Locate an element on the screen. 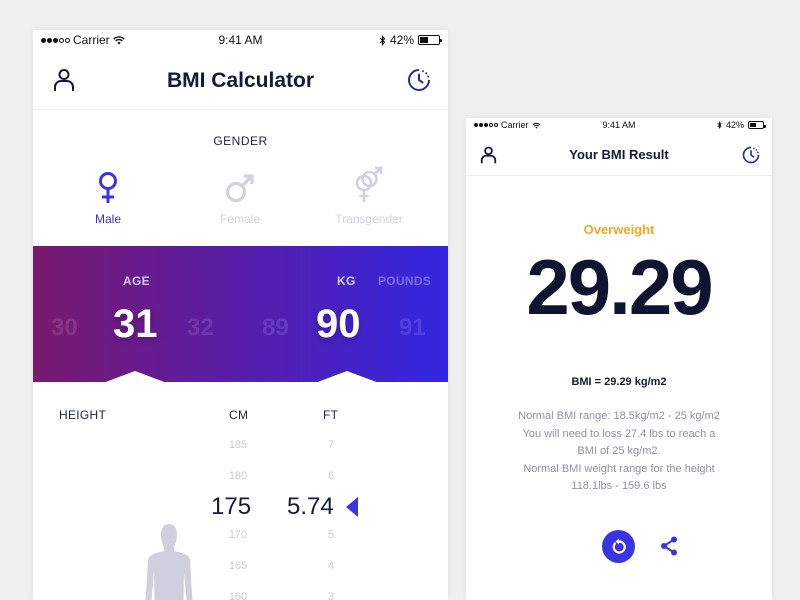  age-label: AGE is located at coordinates (136, 281).